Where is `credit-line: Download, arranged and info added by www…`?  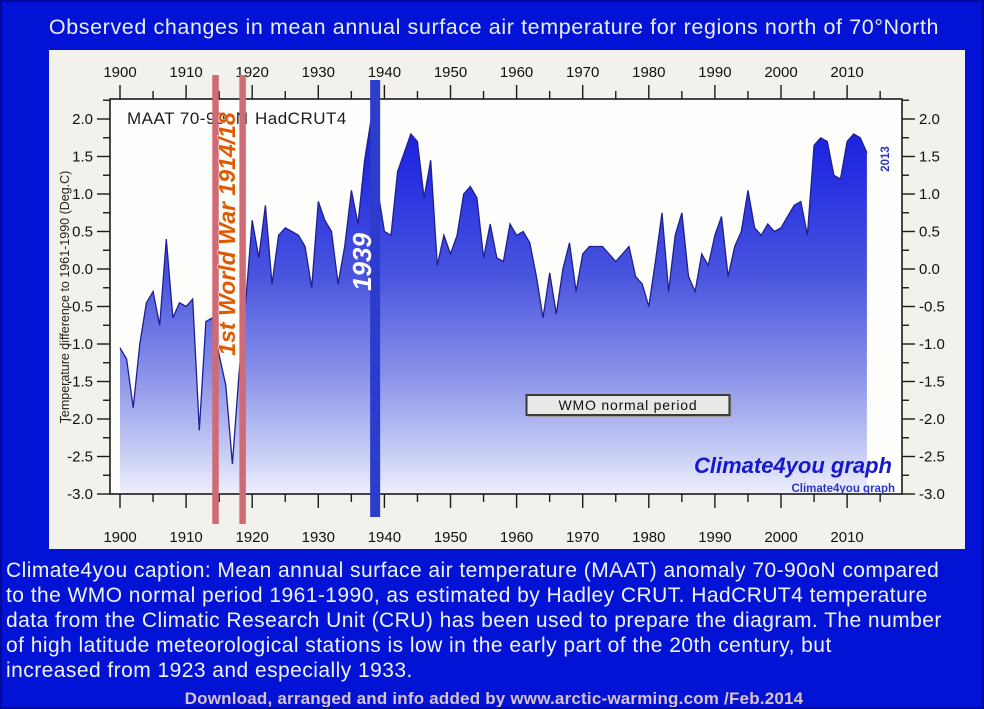 credit-line: Download, arranged and info added by www… is located at coordinates (494, 698).